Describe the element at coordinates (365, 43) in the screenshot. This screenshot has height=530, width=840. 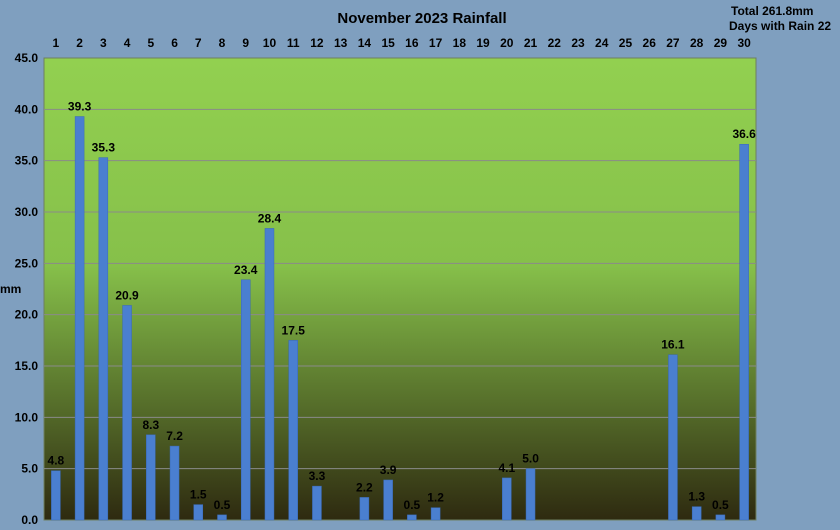
I see `x-tick-label: 14` at that location.